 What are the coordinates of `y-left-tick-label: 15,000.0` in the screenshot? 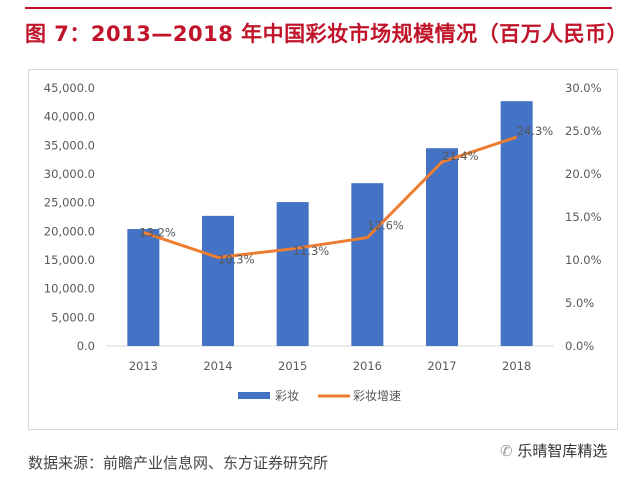 It's located at (69, 260).